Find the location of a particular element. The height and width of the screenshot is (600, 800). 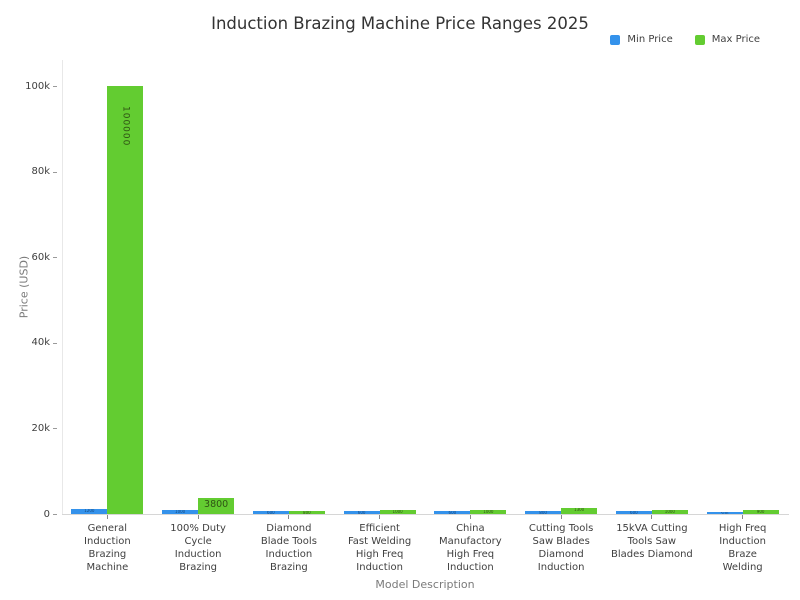

y-axis-line is located at coordinates (62, 287).